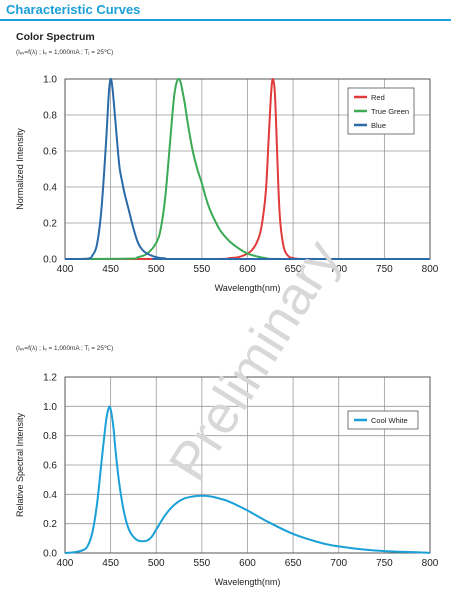 This screenshot has width=451, height=603. I want to click on legend-label-cool-white: Cool White, so click(389, 420).